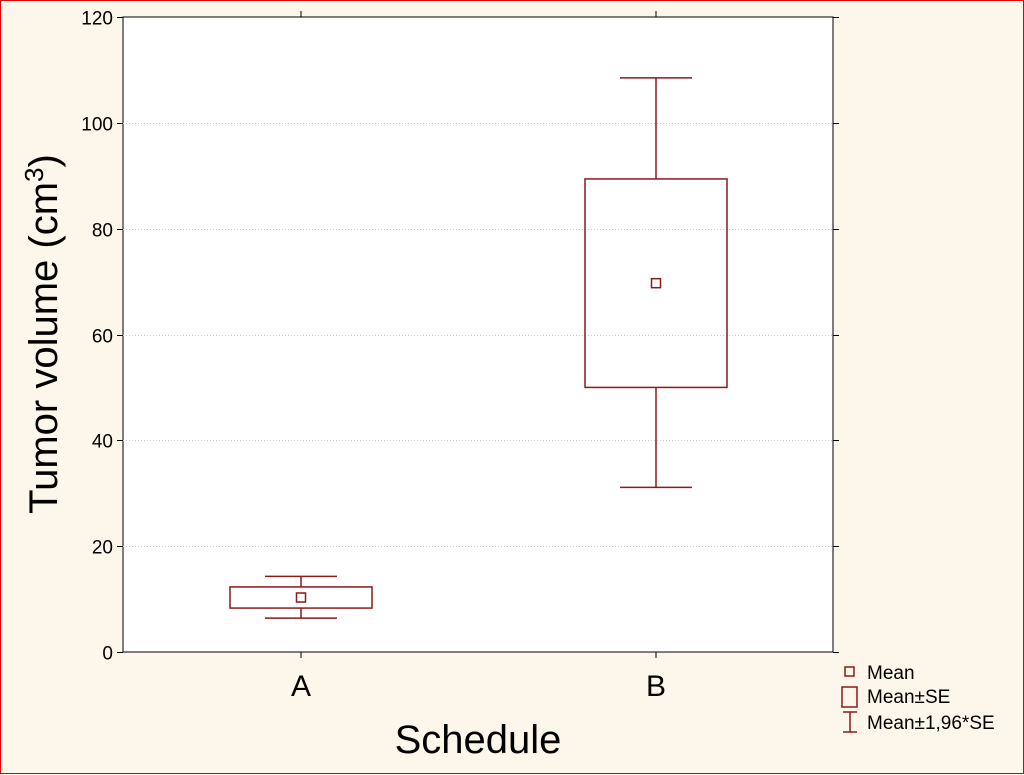  What do you see at coordinates (849, 671) in the screenshot?
I see `legend-mean-icon` at bounding box center [849, 671].